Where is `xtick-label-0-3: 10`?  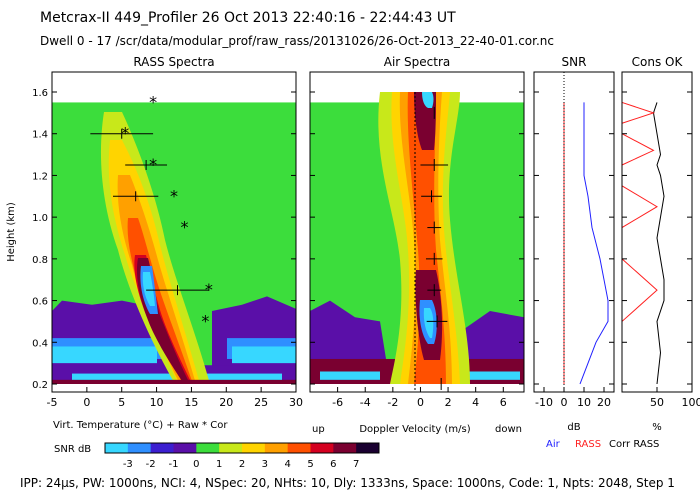
xtick-label-0-3: 10 is located at coordinates (157, 402).